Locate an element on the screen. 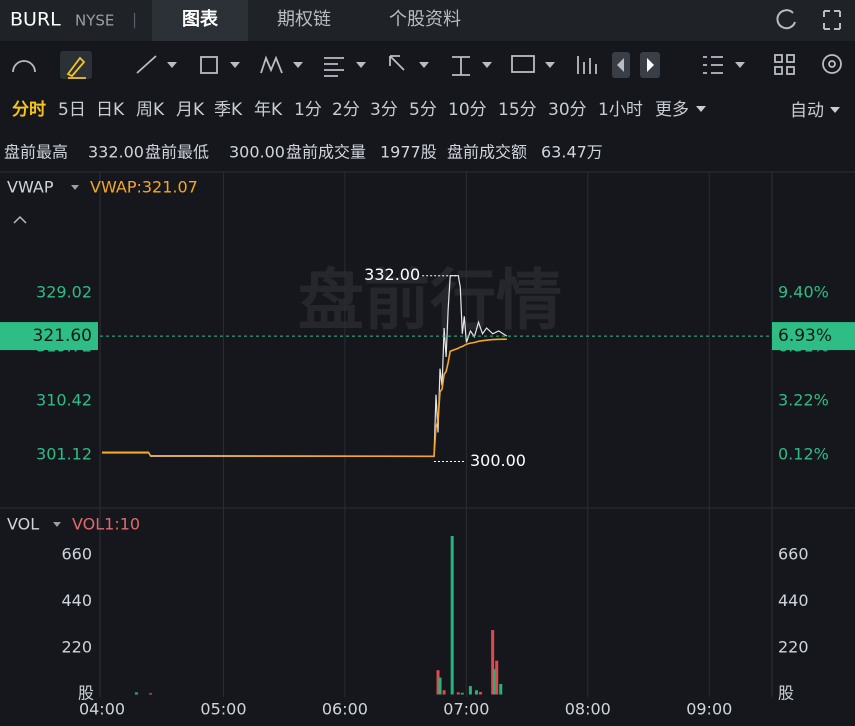 The width and height of the screenshot is (855, 726). info-value: 63.47万 is located at coordinates (572, 152).